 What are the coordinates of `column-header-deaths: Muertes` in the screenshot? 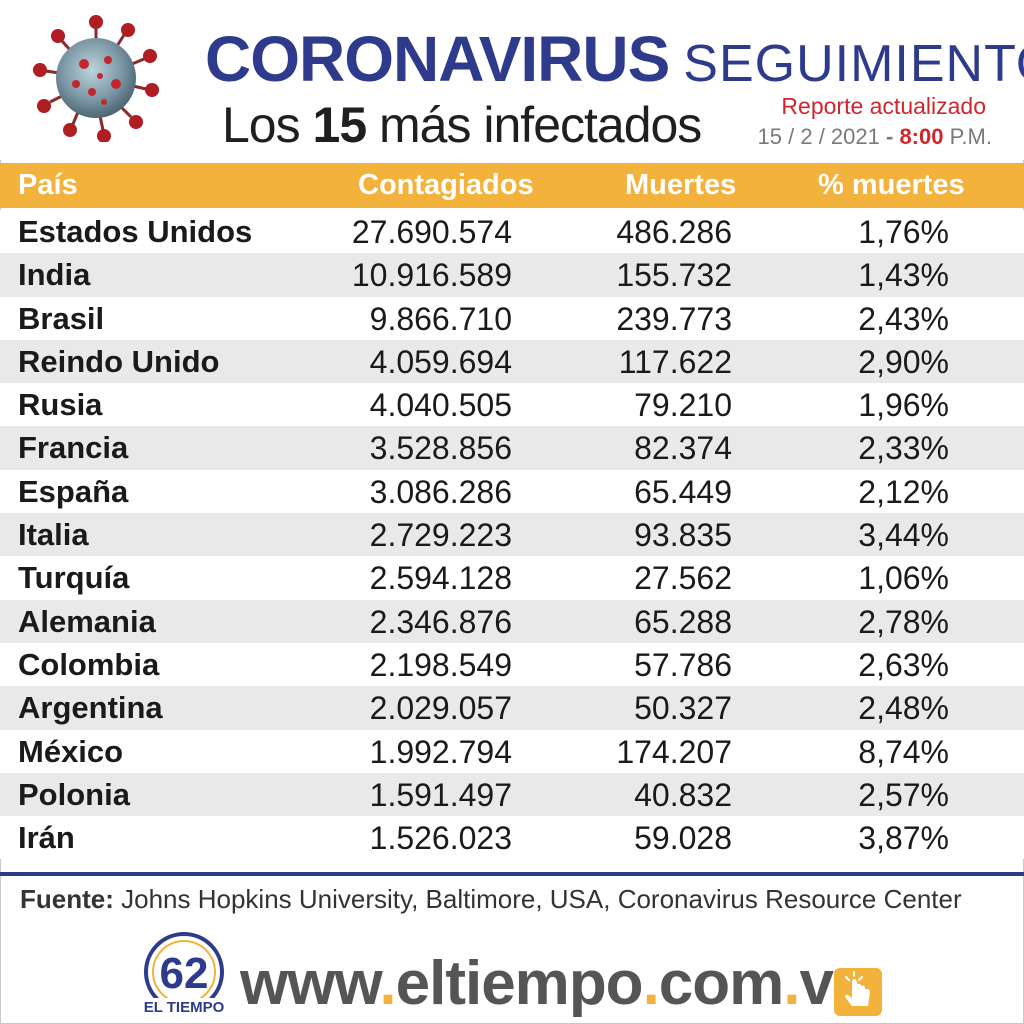 It's located at (681, 185).